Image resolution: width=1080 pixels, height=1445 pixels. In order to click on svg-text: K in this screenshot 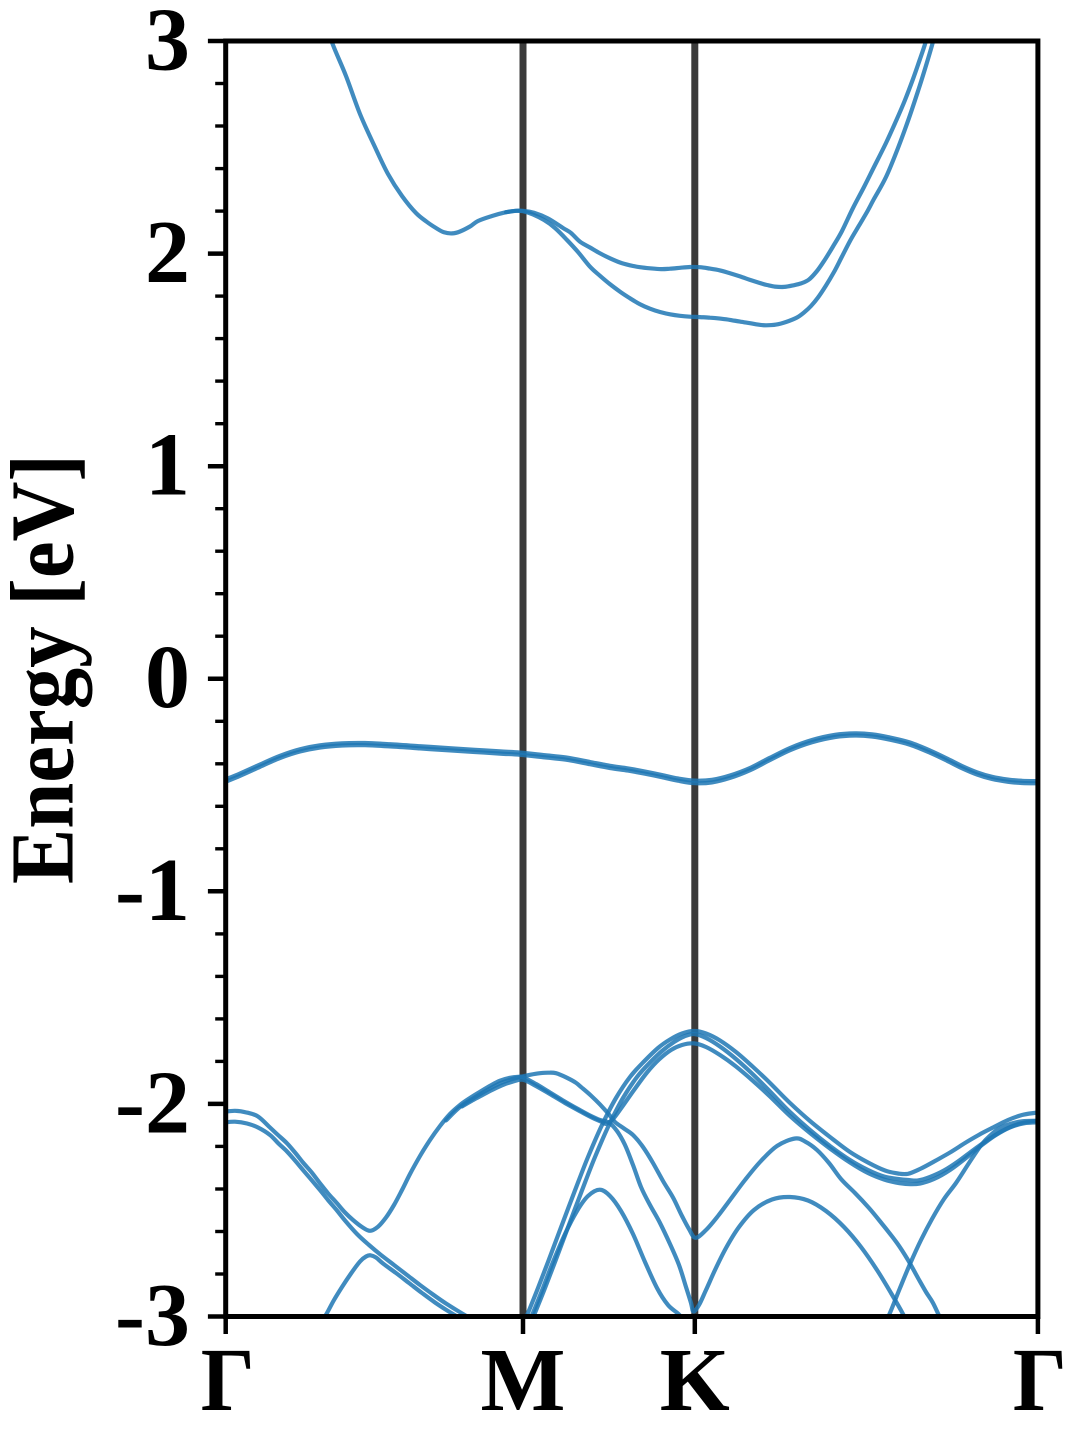, I will do `click(695, 1380)`.